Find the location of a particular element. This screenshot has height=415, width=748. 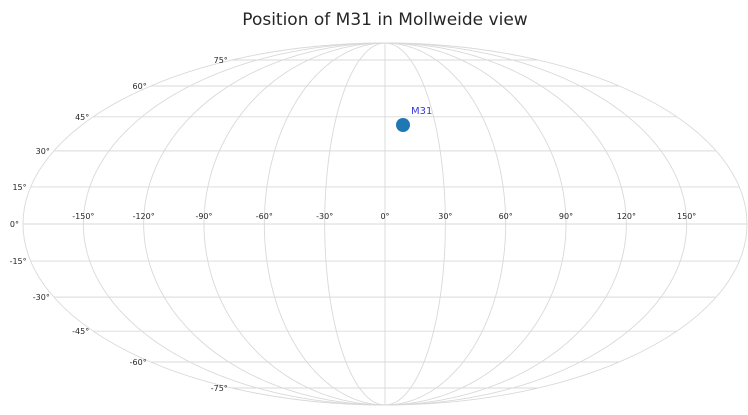

y-tick-label: 15° is located at coordinates (19, 187).